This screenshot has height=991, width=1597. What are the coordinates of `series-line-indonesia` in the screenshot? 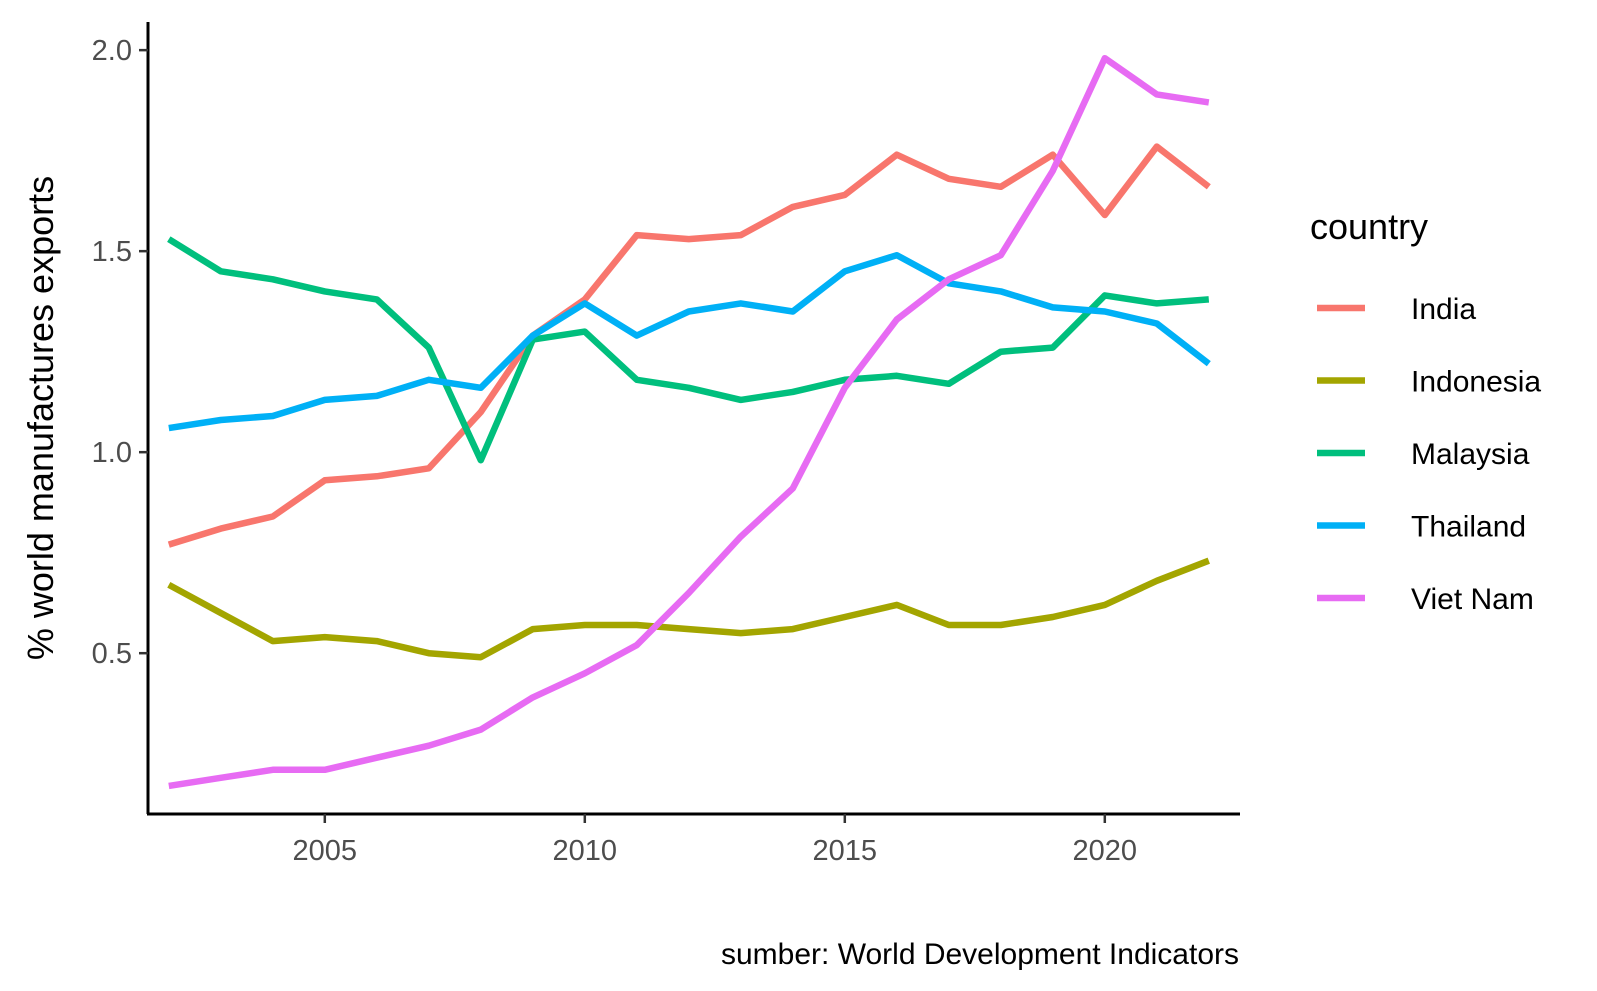 It's located at (688, 609).